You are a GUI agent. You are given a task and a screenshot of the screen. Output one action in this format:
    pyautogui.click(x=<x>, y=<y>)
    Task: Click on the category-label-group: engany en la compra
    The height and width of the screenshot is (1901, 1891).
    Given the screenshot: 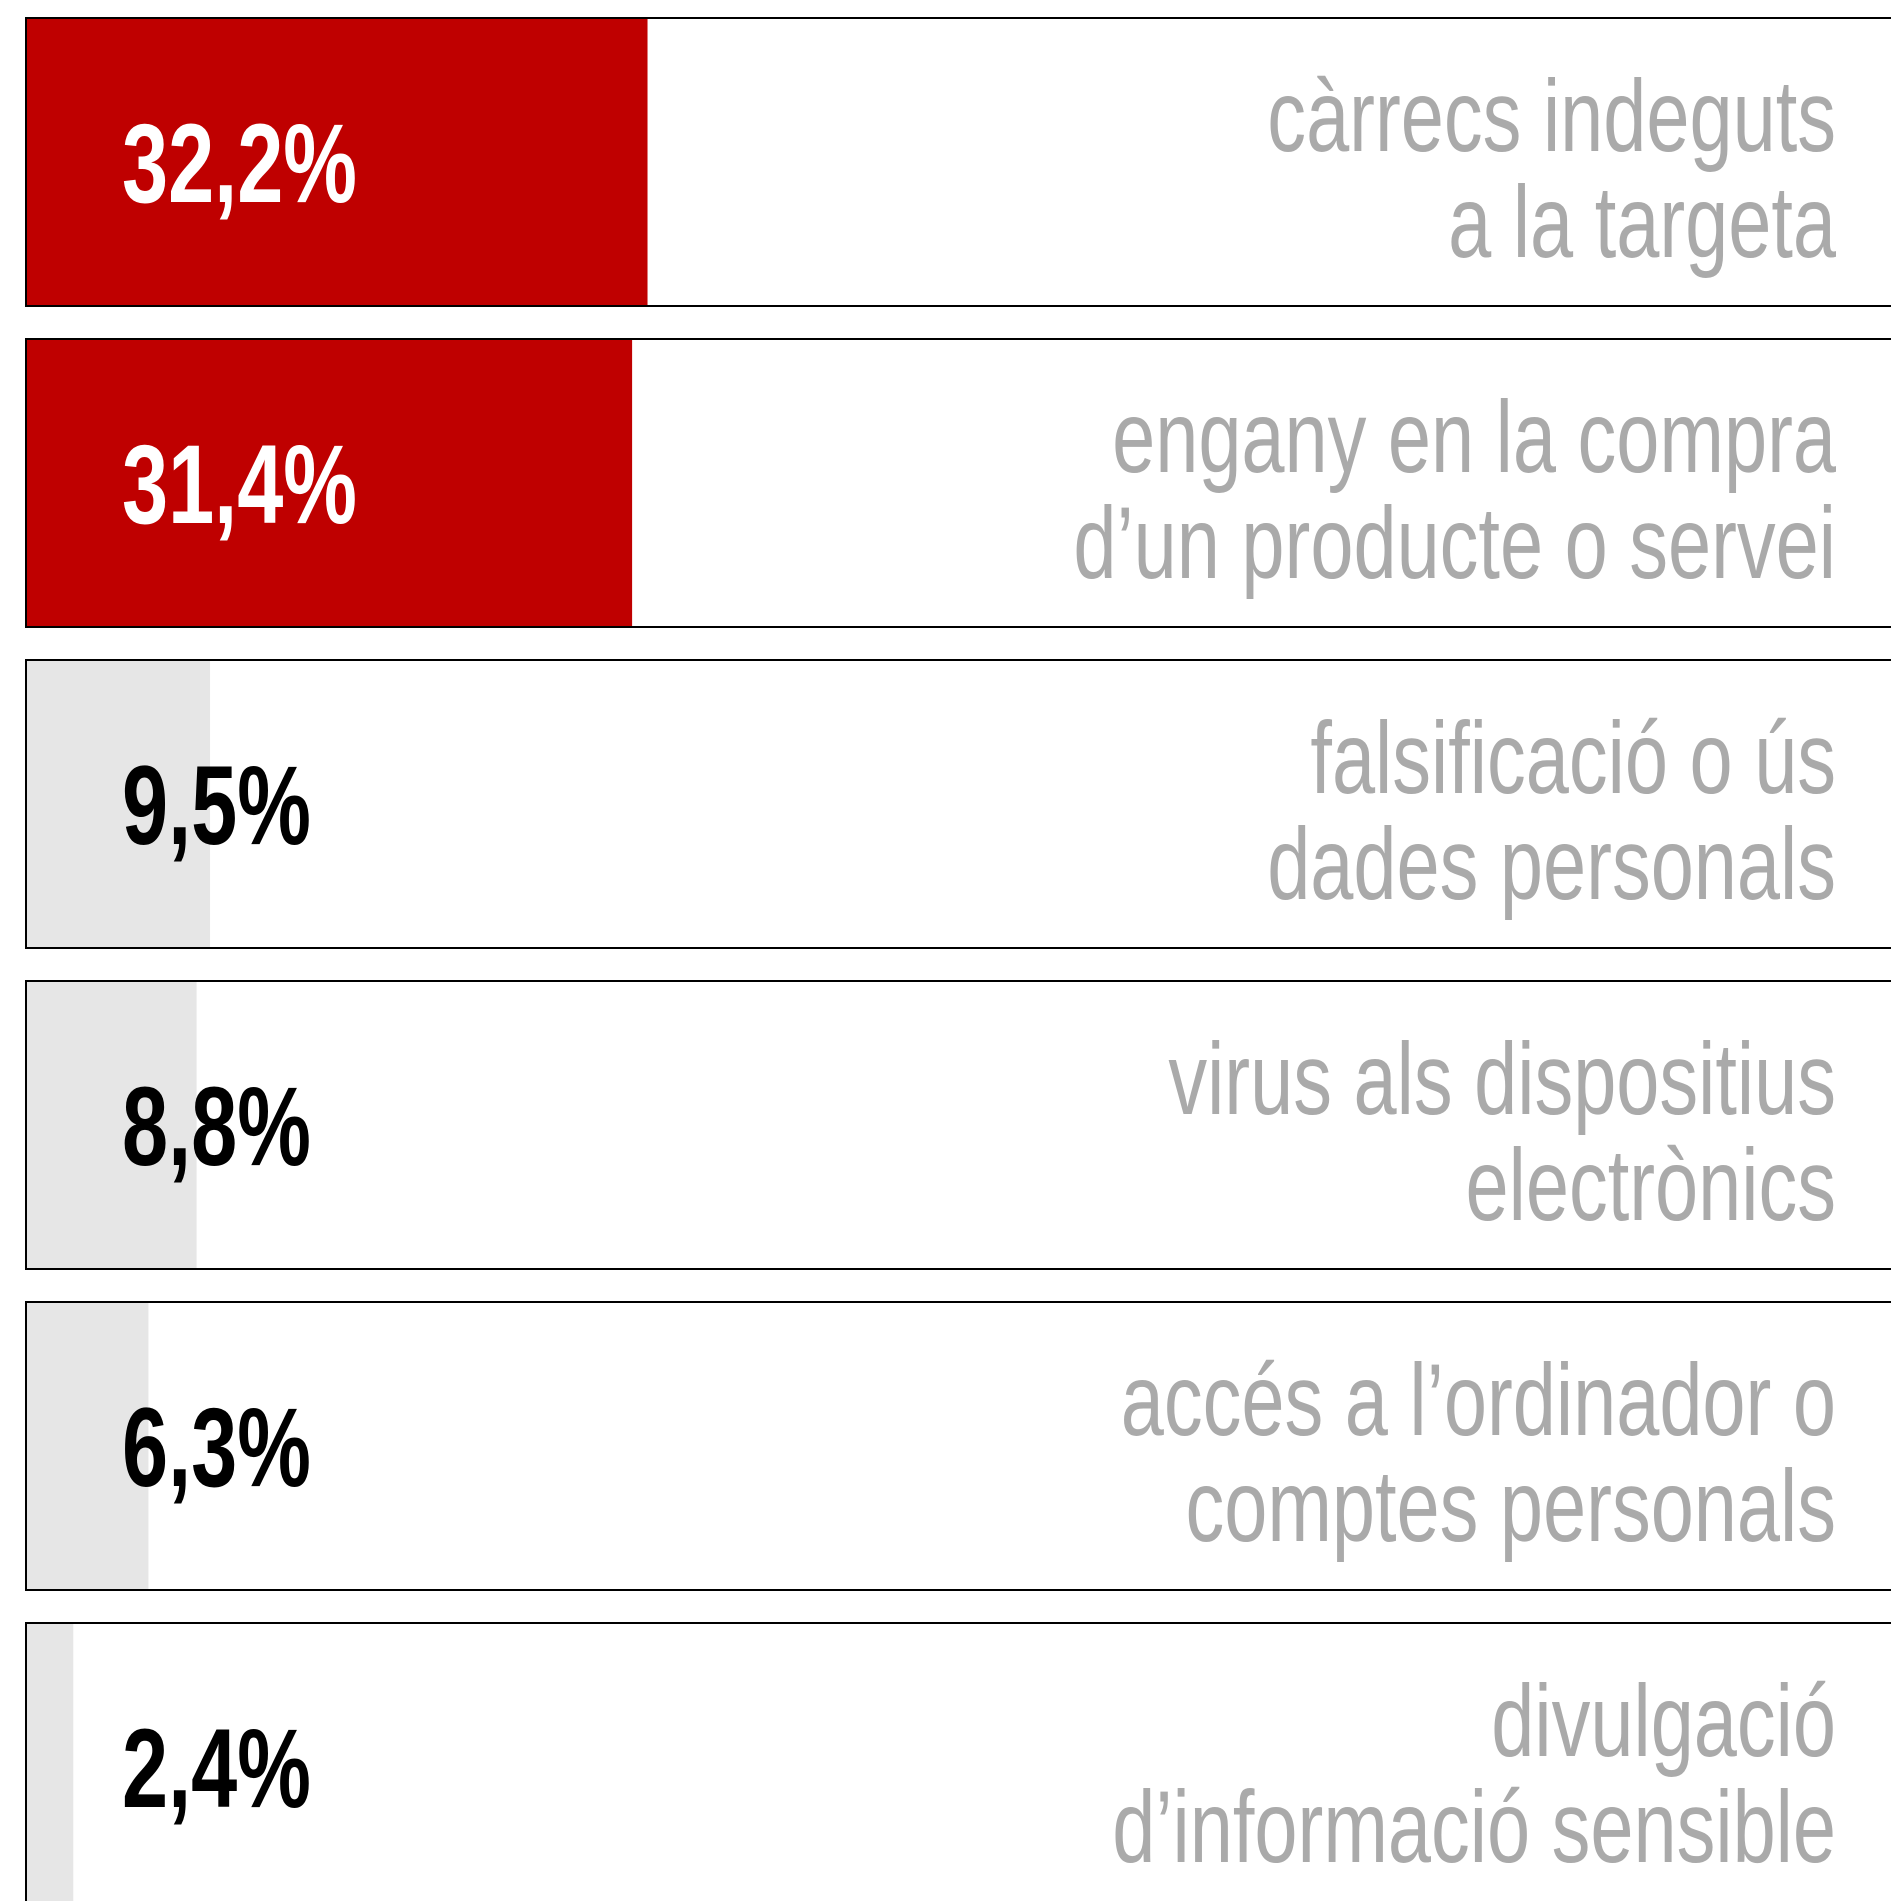 What is the action you would take?
    pyautogui.click(x=1474, y=438)
    